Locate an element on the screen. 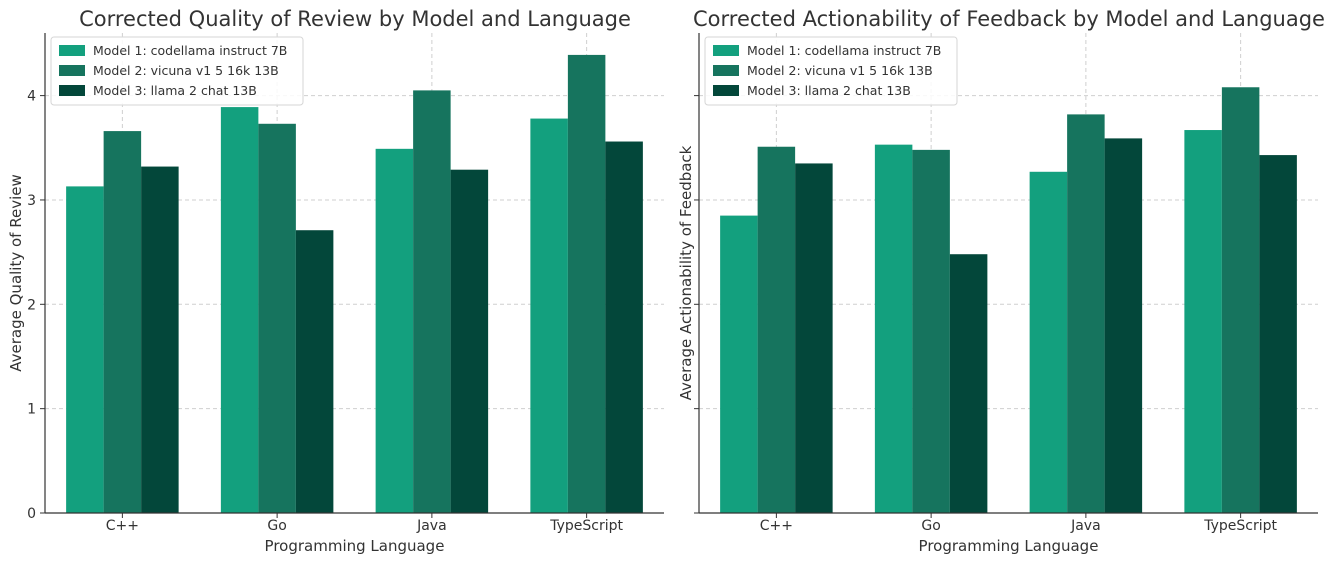 The image size is (1341, 570). y-axis-label: Average Quality of Review is located at coordinates (16, 272).